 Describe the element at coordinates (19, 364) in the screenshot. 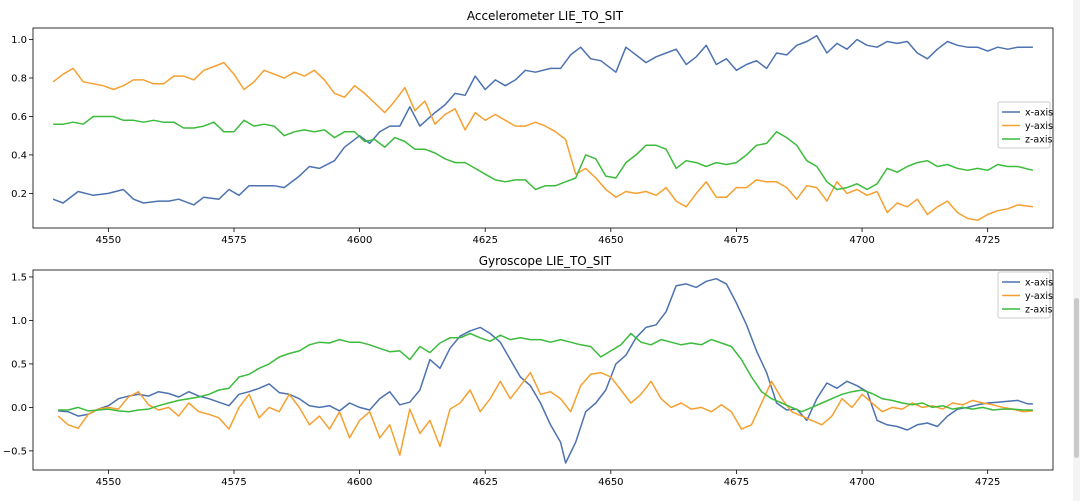

I see `y-tick-label: 0.5` at that location.